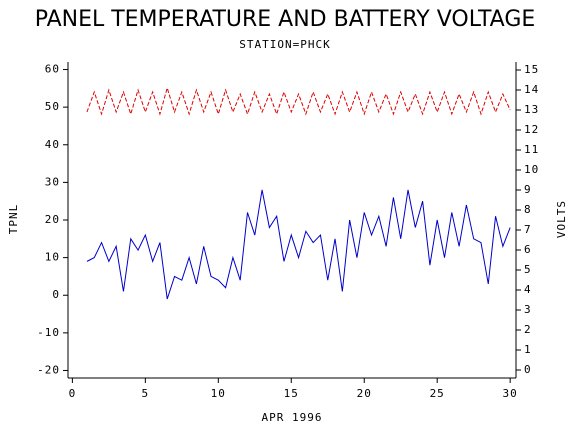  I want to click on y2-tick-label: 11, so click(531, 149).